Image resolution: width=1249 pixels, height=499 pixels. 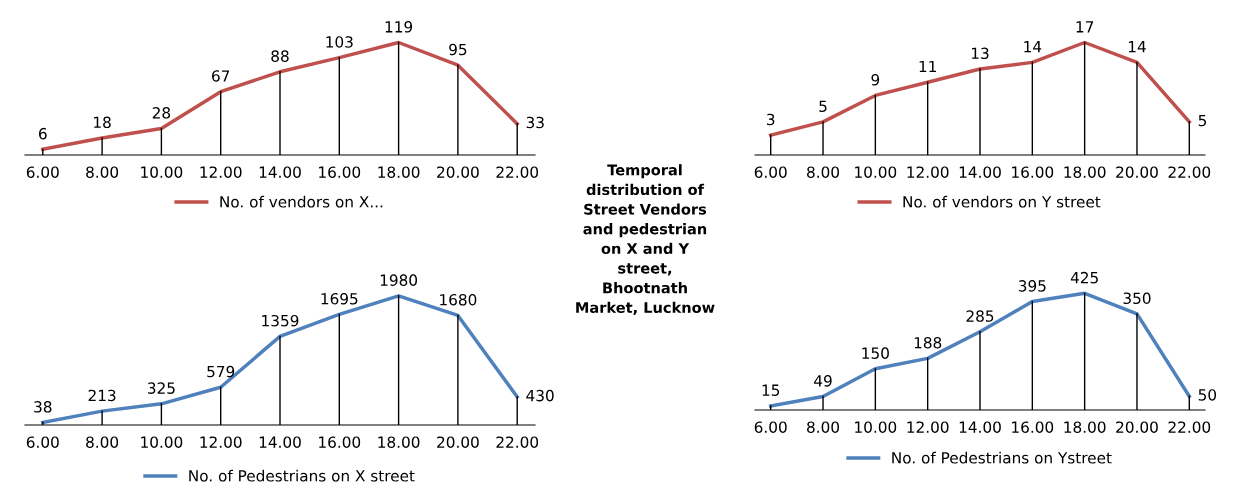 What do you see at coordinates (1084, 277) in the screenshot?
I see `data-label: 425` at bounding box center [1084, 277].